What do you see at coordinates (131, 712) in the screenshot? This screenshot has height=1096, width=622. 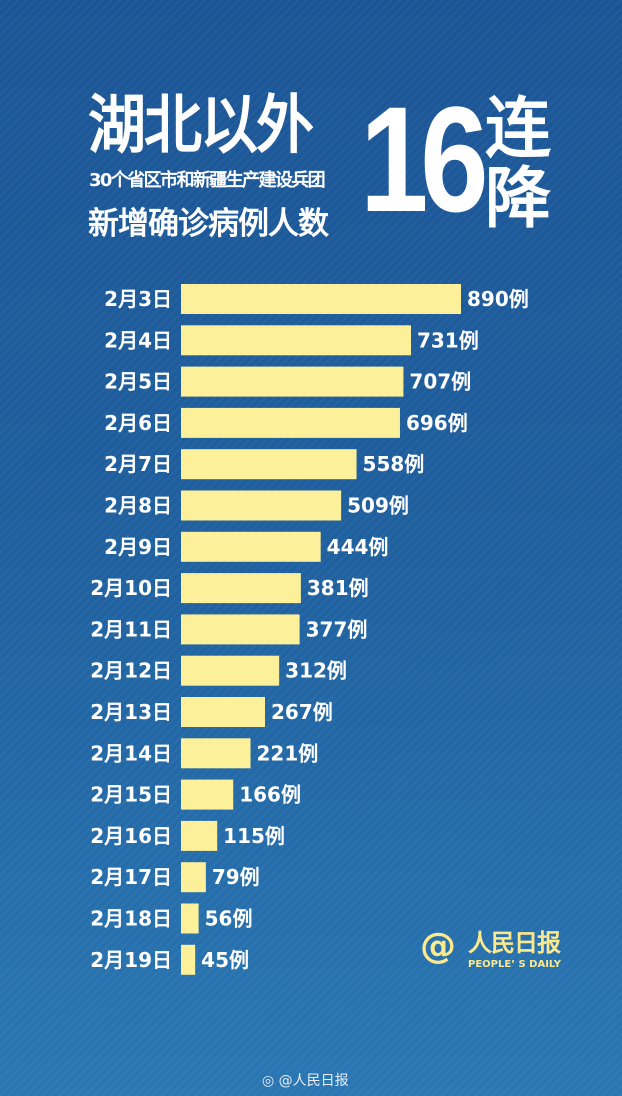 I see `category-label: 2月13日` at bounding box center [131, 712].